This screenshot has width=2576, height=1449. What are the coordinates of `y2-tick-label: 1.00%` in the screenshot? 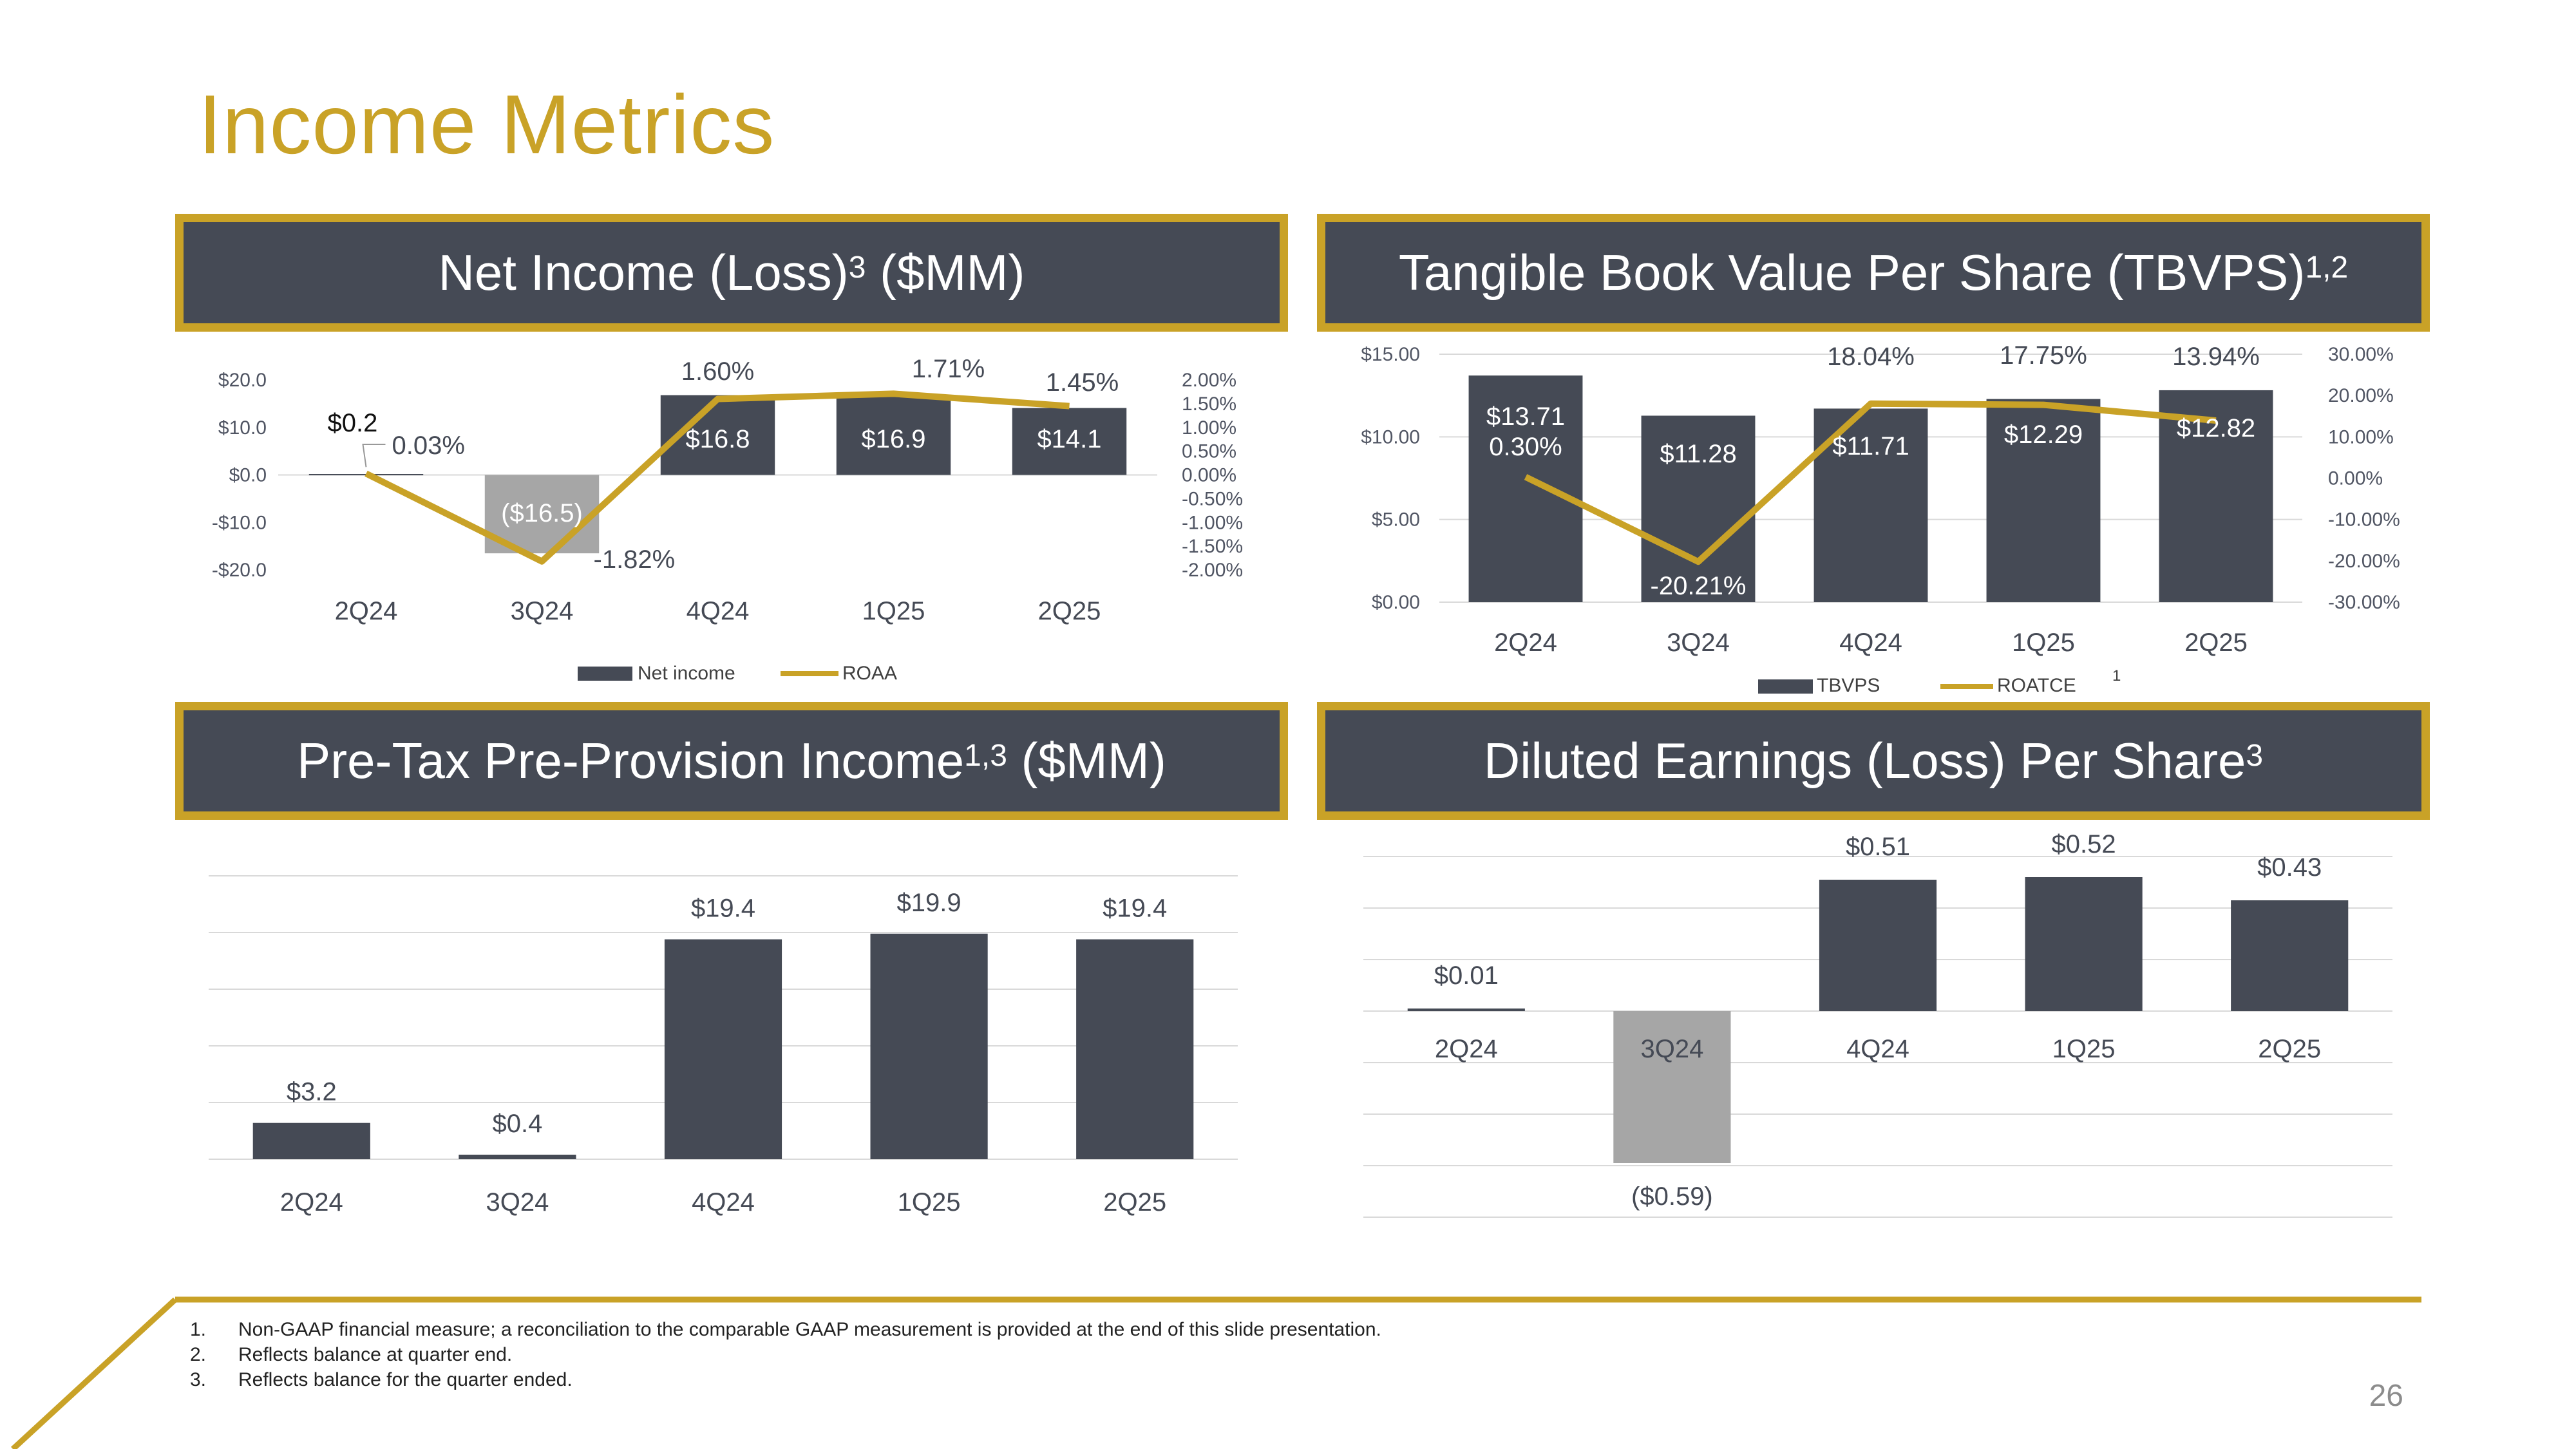 It's located at (1209, 428).